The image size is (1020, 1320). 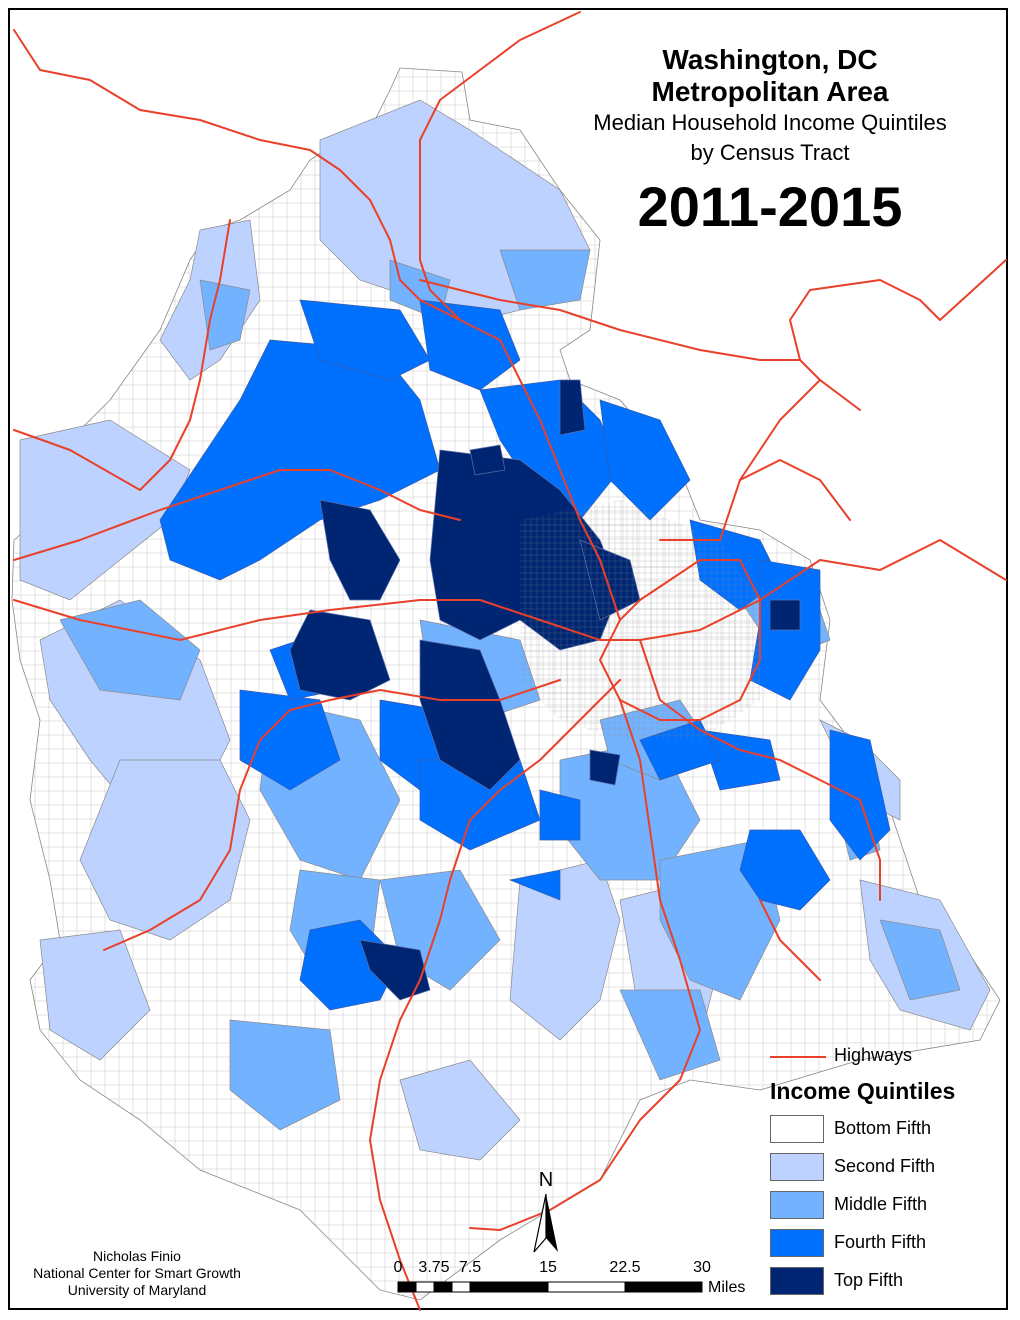 I want to click on legend-highways-label: Highways, so click(x=873, y=1055).